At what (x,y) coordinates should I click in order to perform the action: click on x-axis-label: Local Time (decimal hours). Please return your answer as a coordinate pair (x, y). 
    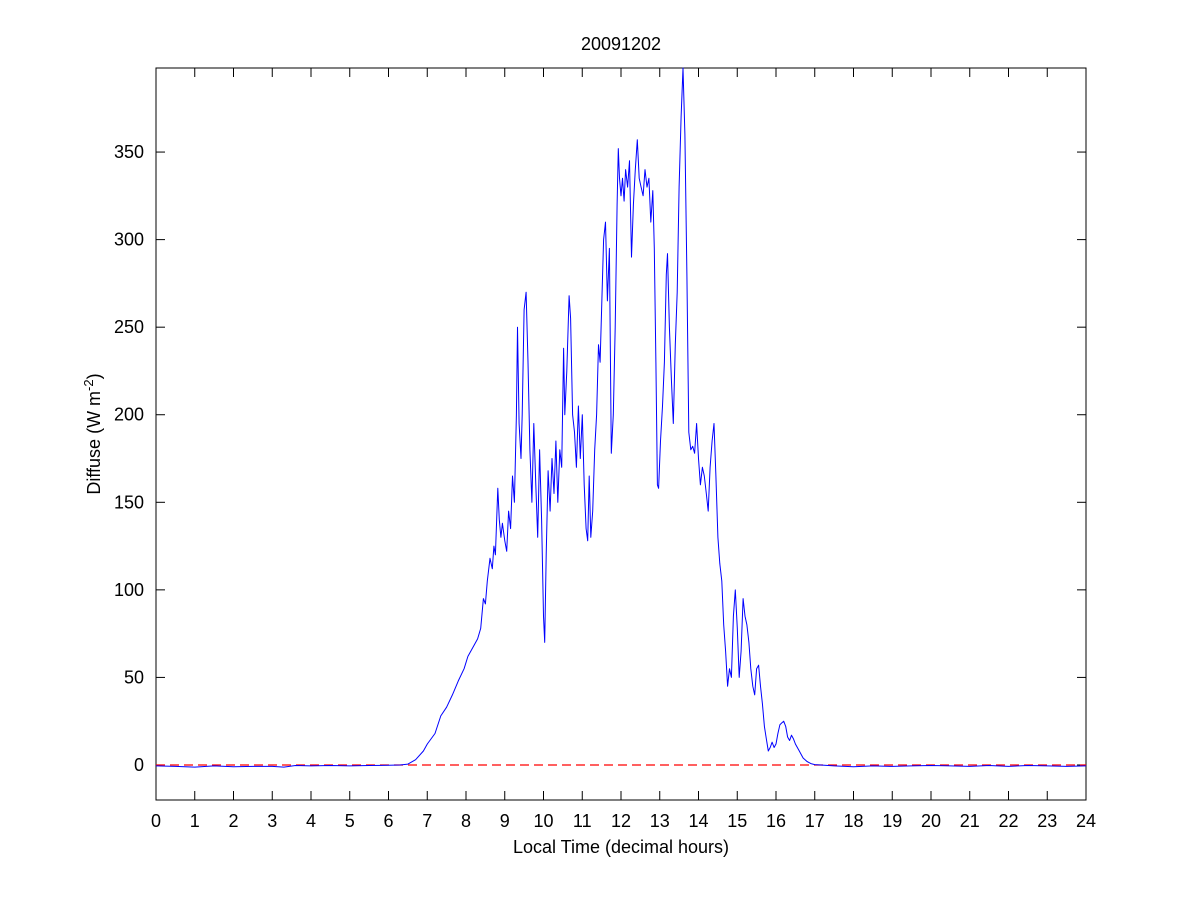
    Looking at the image, I should click on (621, 847).